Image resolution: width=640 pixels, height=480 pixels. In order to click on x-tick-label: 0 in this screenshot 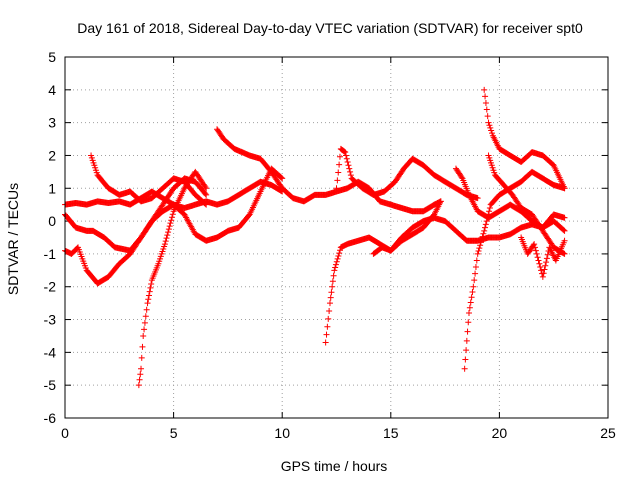, I will do `click(65, 433)`.